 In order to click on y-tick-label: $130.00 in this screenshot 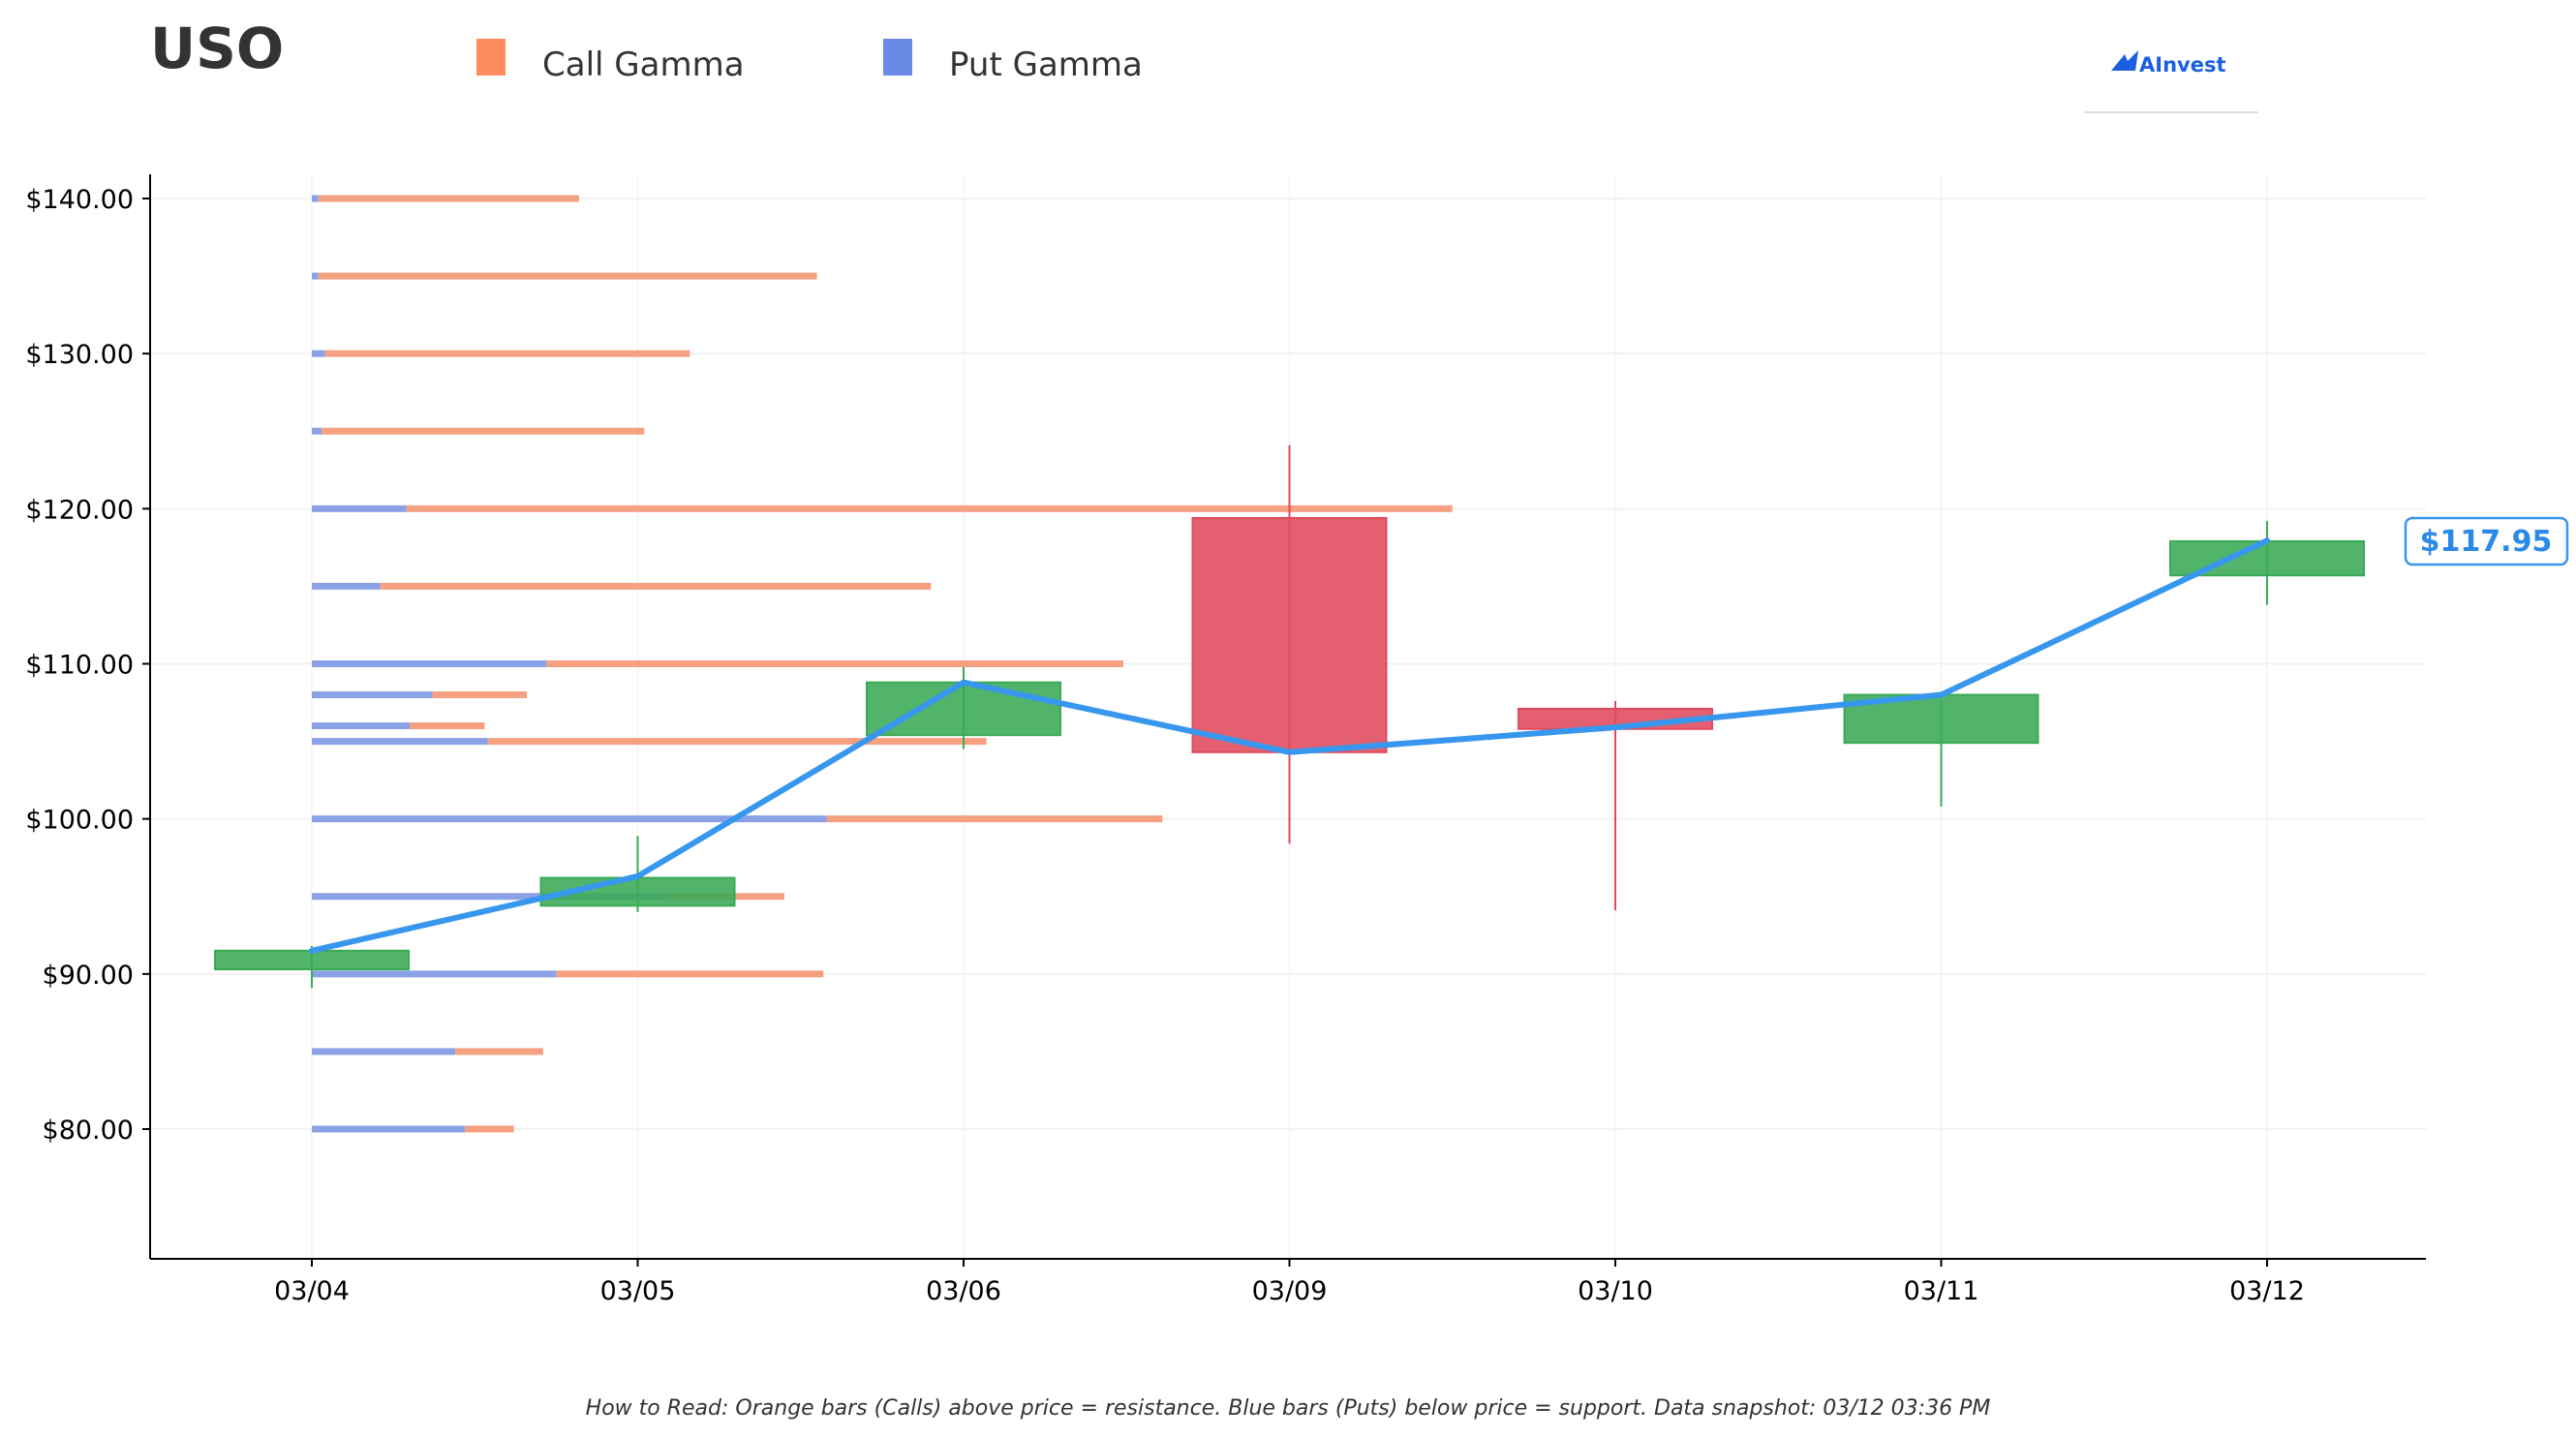, I will do `click(79, 355)`.